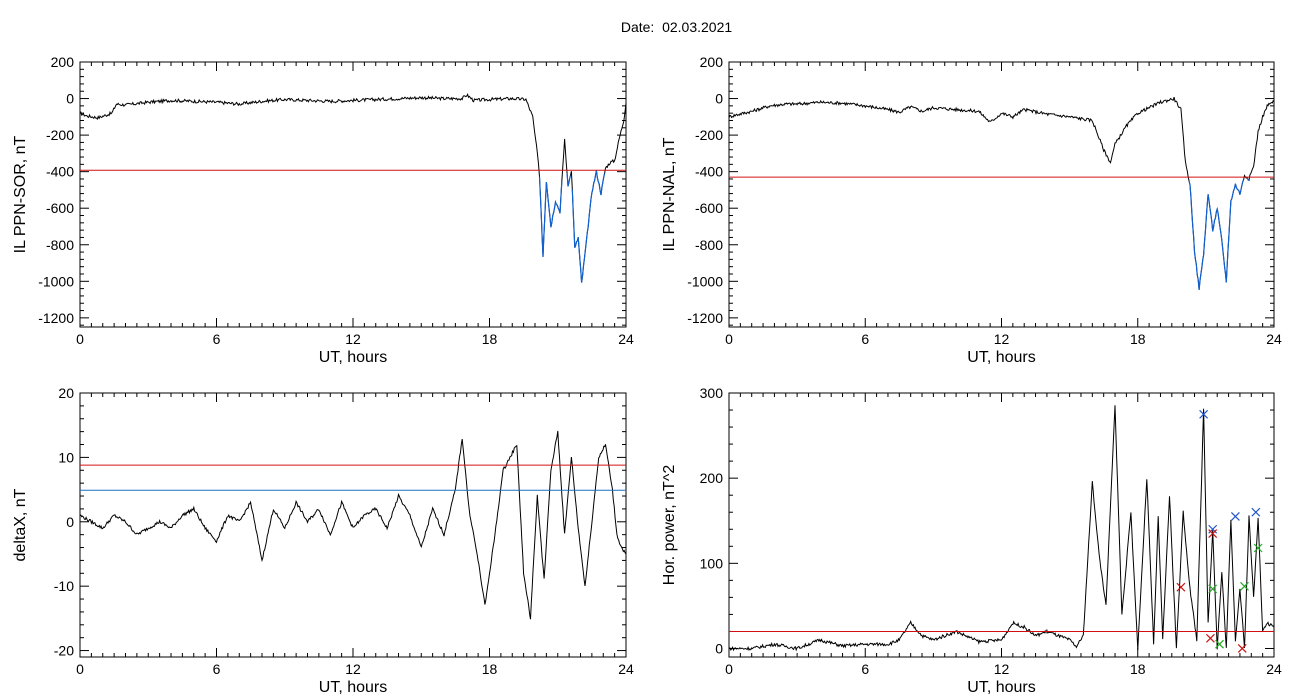  Describe the element at coordinates (20, 194) in the screenshot. I see `y-axis-label: IL PPN-SOR, nT` at that location.